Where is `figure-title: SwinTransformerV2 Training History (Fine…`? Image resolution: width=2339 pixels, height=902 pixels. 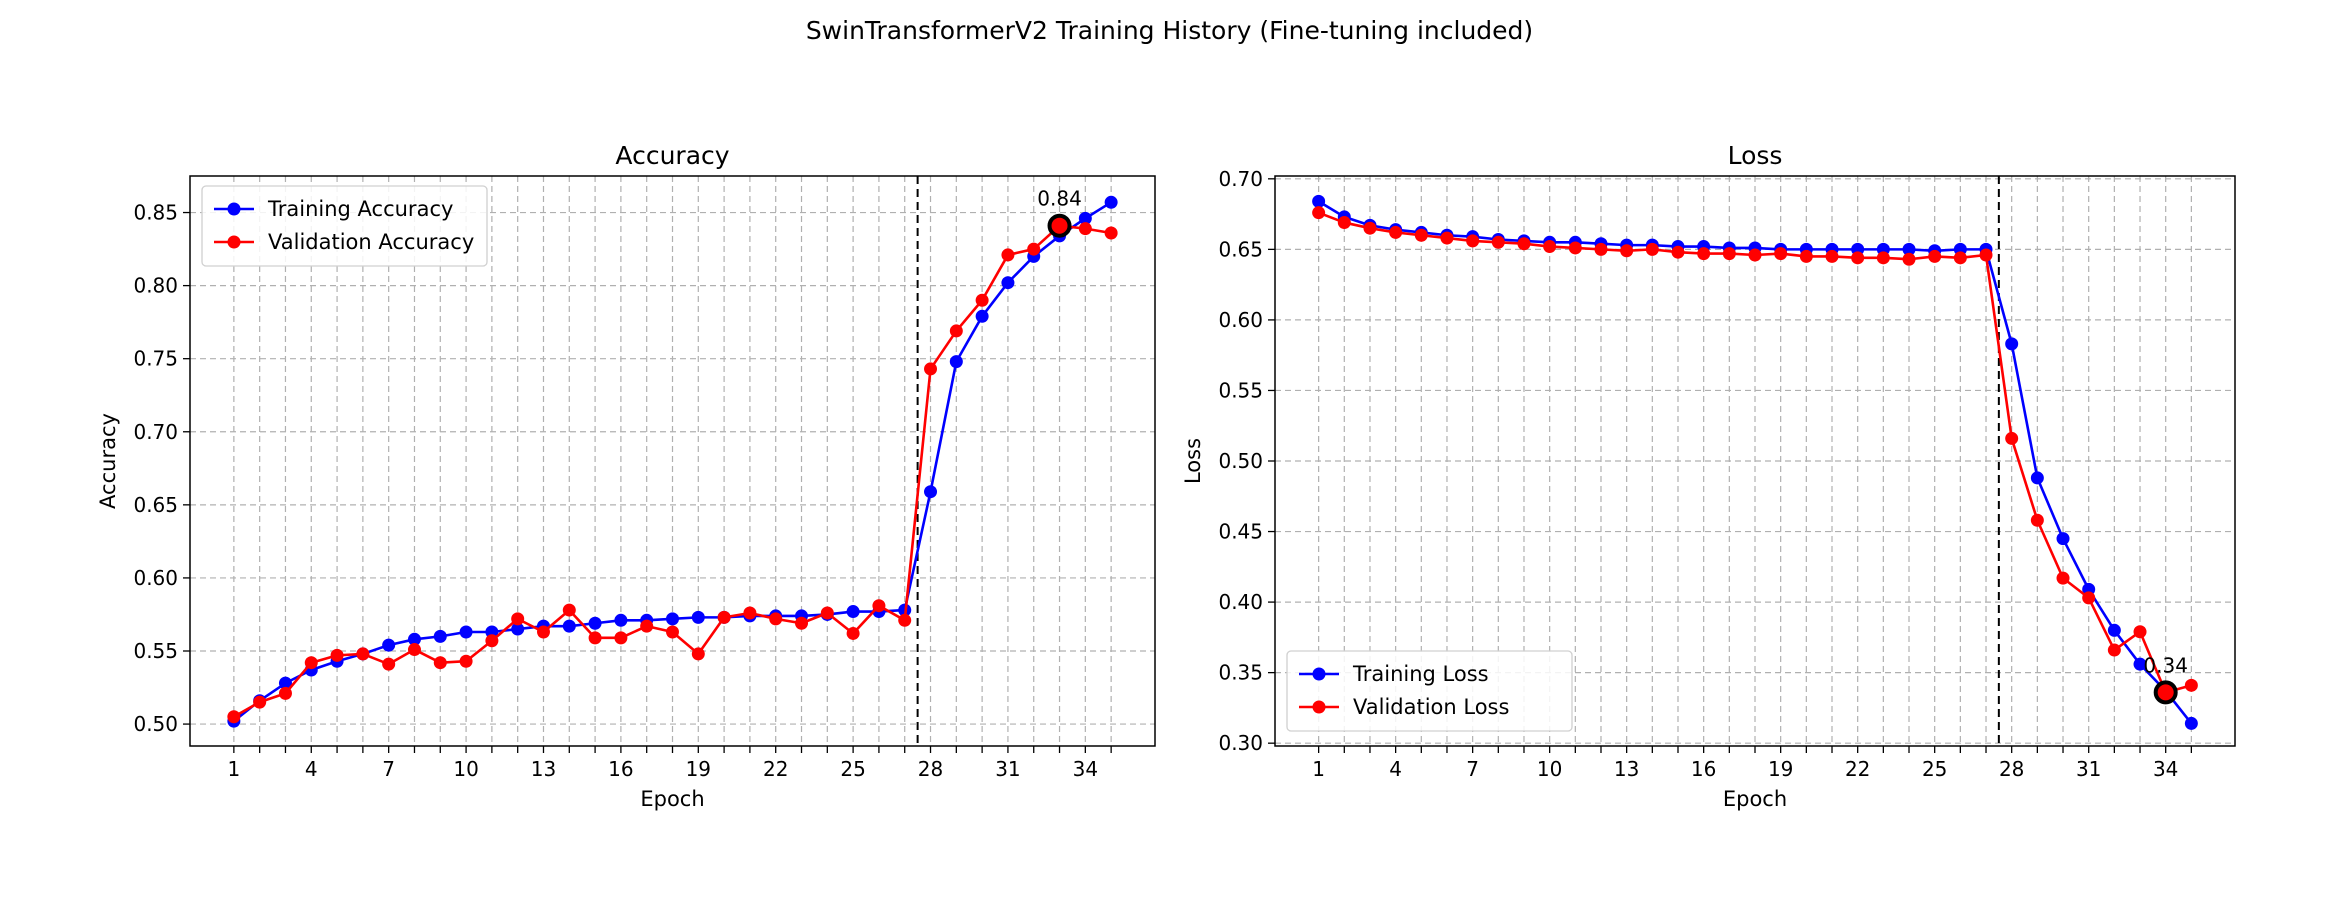
figure-title: SwinTransformerV2 Training History (Fine… is located at coordinates (1169, 30).